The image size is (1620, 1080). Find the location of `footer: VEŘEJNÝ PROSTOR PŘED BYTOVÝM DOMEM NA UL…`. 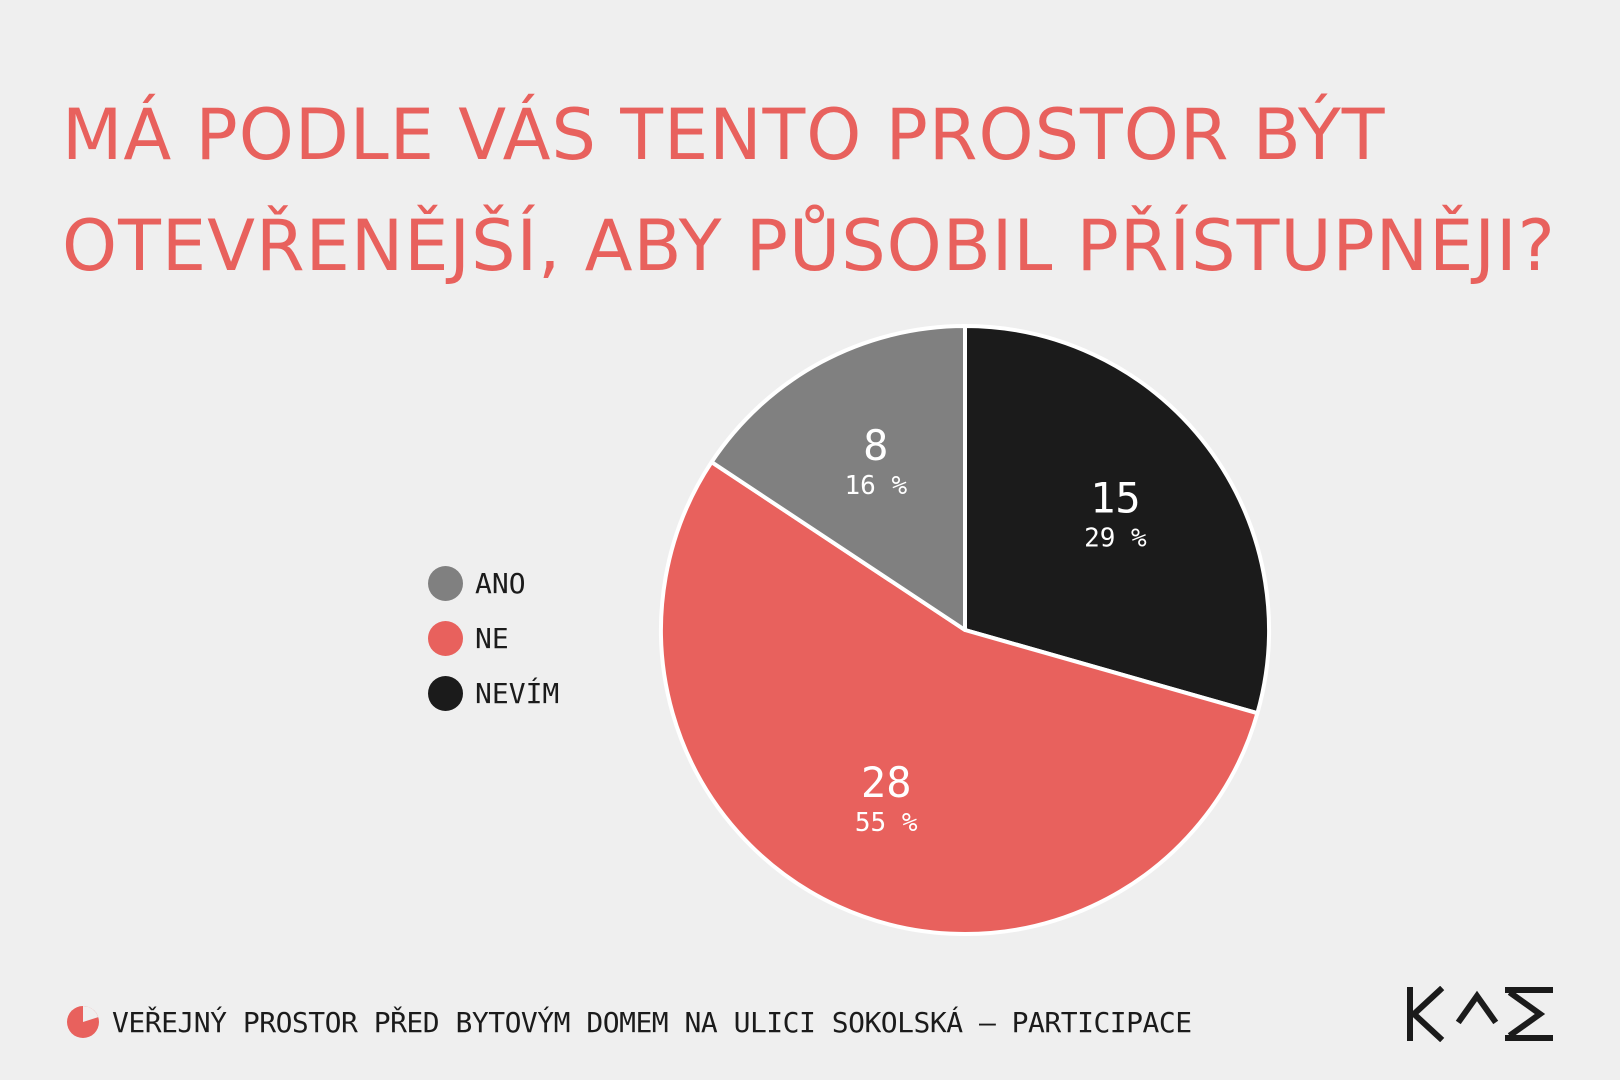

footer: VEŘEJNÝ PROSTOR PŘED BYTOVÝM DOMEM NA UL… is located at coordinates (629, 1022).